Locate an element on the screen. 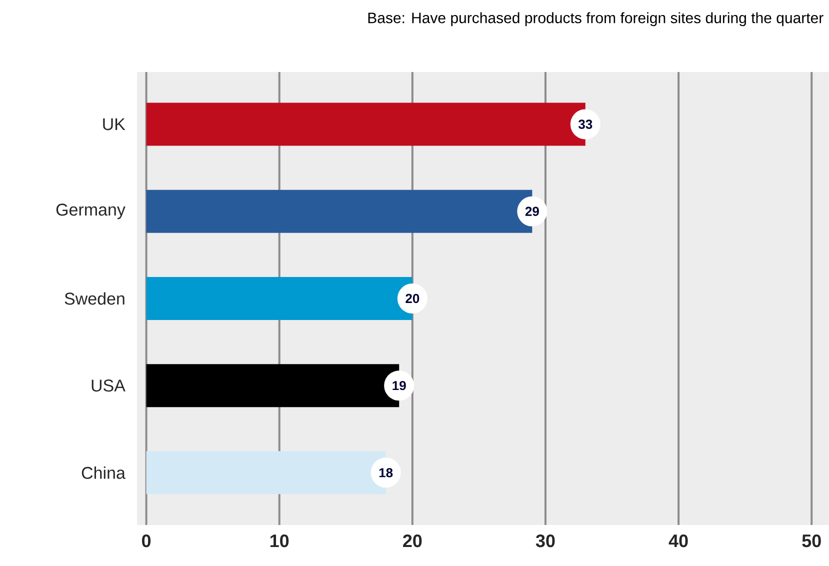  data-label: 18 is located at coordinates (386, 473).